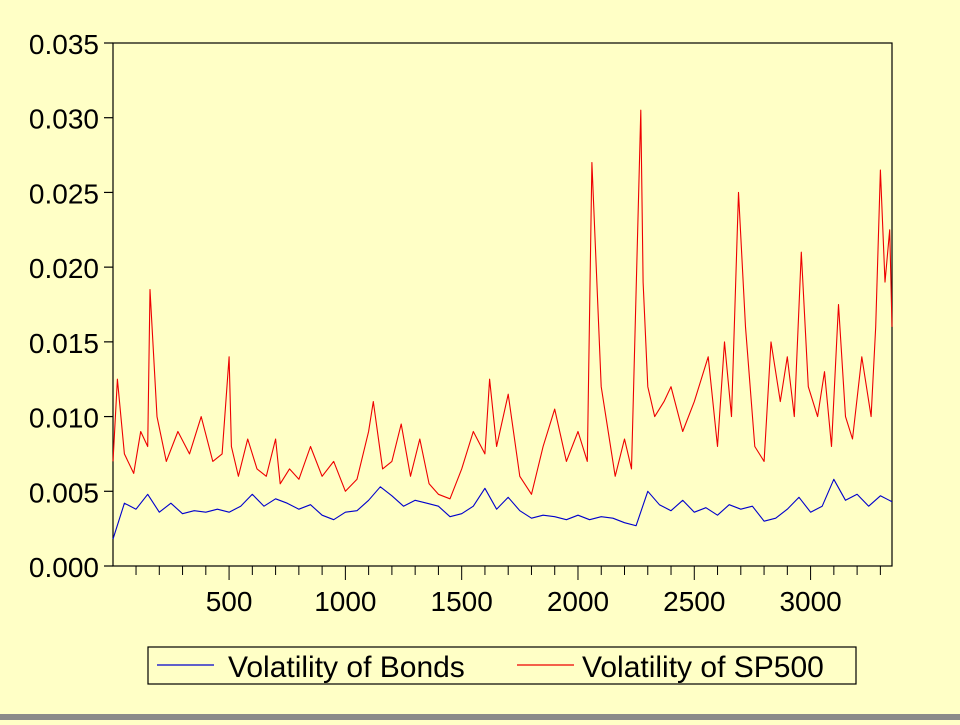 Image resolution: width=960 pixels, height=725 pixels. I want to click on series-line-bonds, so click(502, 509).